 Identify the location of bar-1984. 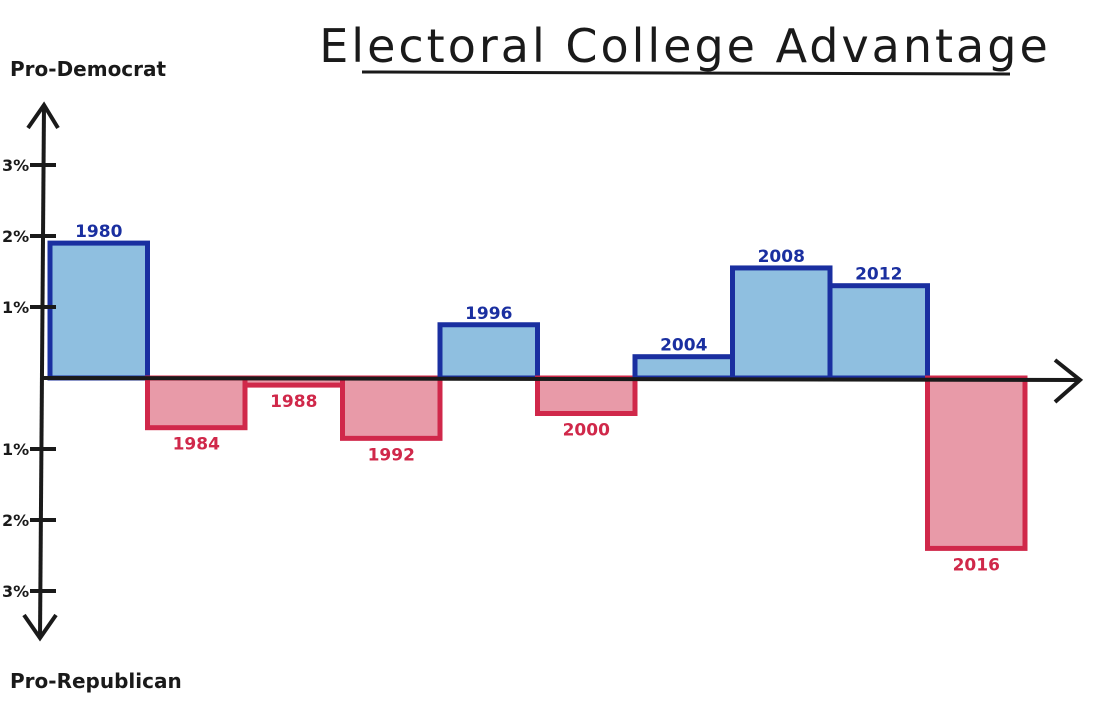
(196, 403).